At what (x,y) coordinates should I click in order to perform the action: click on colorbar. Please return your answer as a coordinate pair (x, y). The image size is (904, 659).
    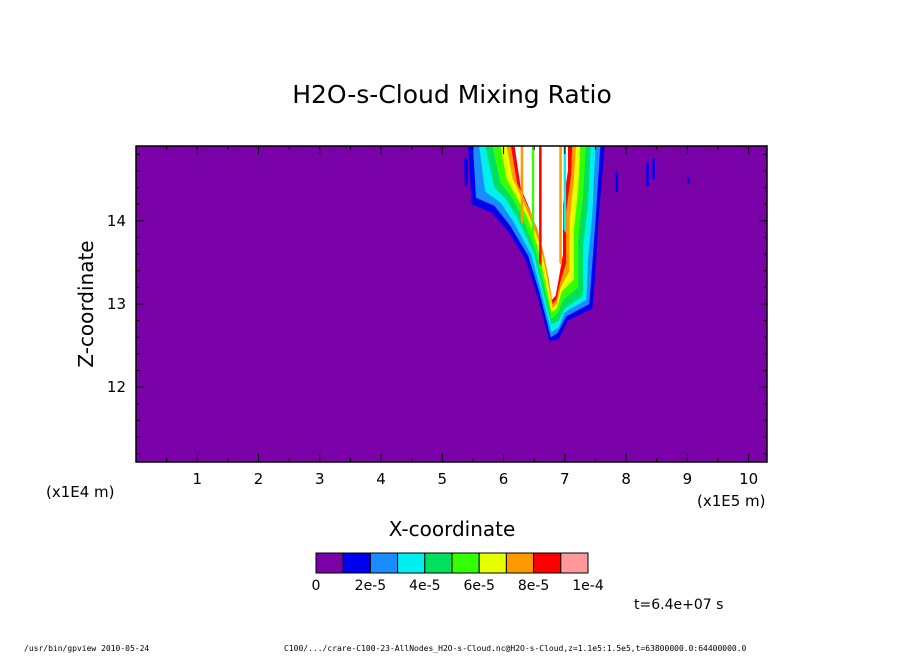
    Looking at the image, I should click on (452, 563).